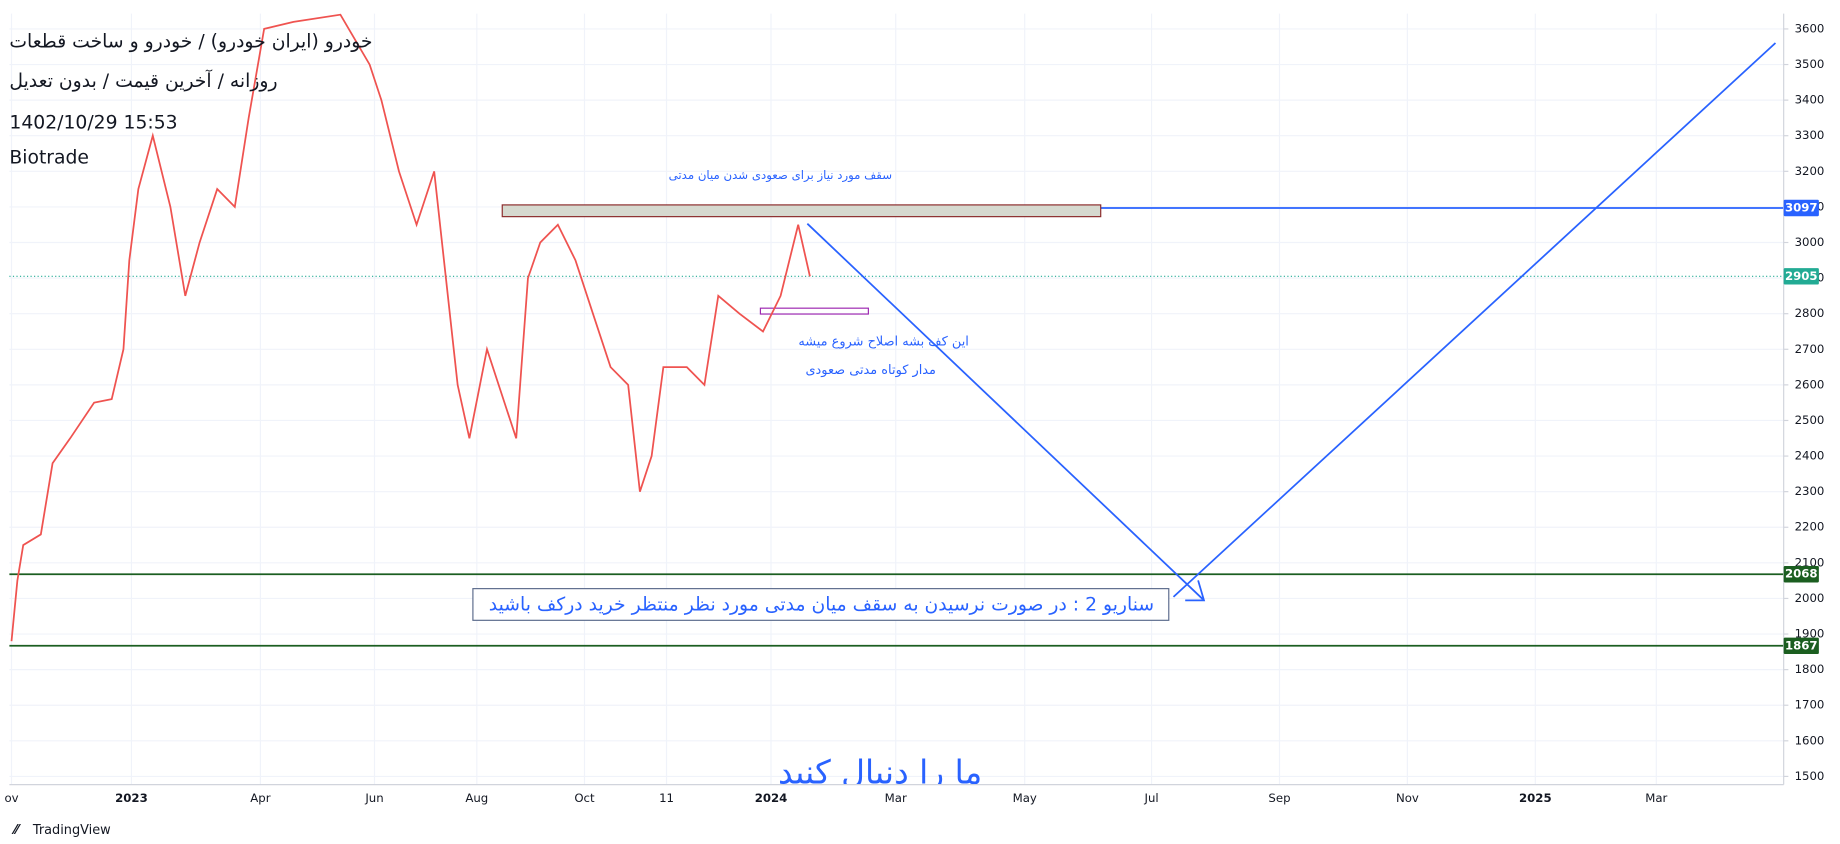  What do you see at coordinates (1810, 384) in the screenshot?
I see `y-tick-label: 2600` at bounding box center [1810, 384].